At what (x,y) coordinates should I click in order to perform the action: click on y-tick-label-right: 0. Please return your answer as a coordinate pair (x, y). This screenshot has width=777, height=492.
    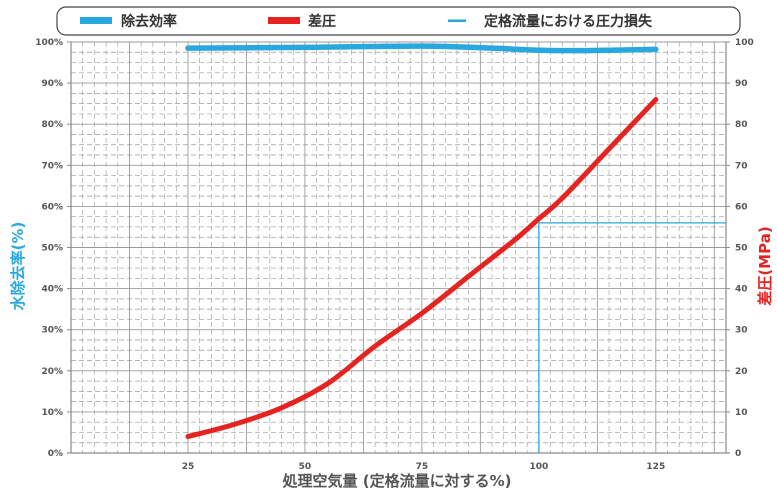
    Looking at the image, I should click on (738, 454).